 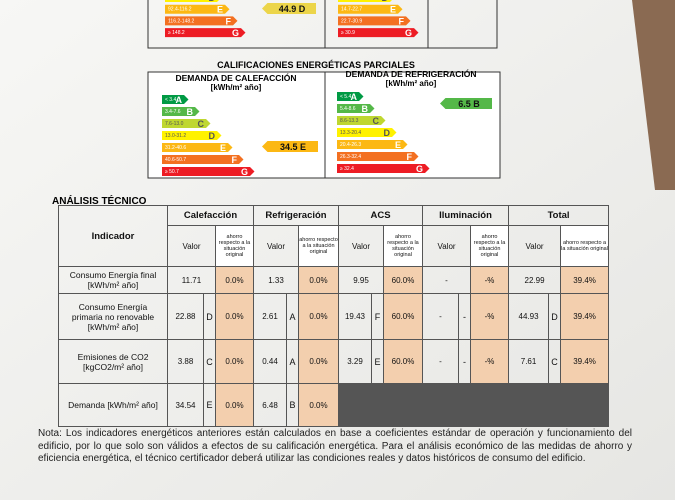 What do you see at coordinates (180, 10) in the screenshot?
I see `scale-range: 92.4-116.2` at bounding box center [180, 10].